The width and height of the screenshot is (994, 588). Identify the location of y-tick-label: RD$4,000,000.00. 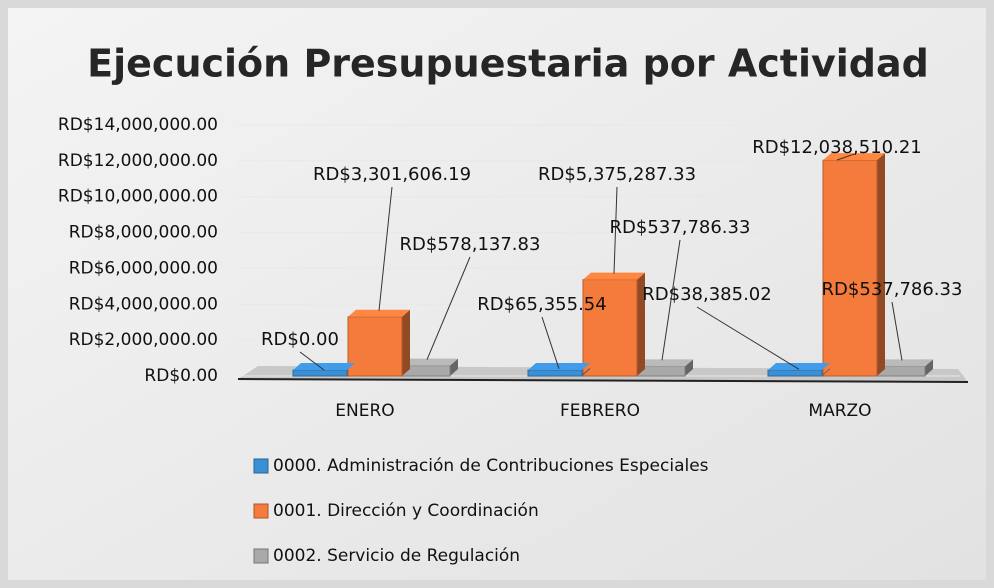
(143, 304).